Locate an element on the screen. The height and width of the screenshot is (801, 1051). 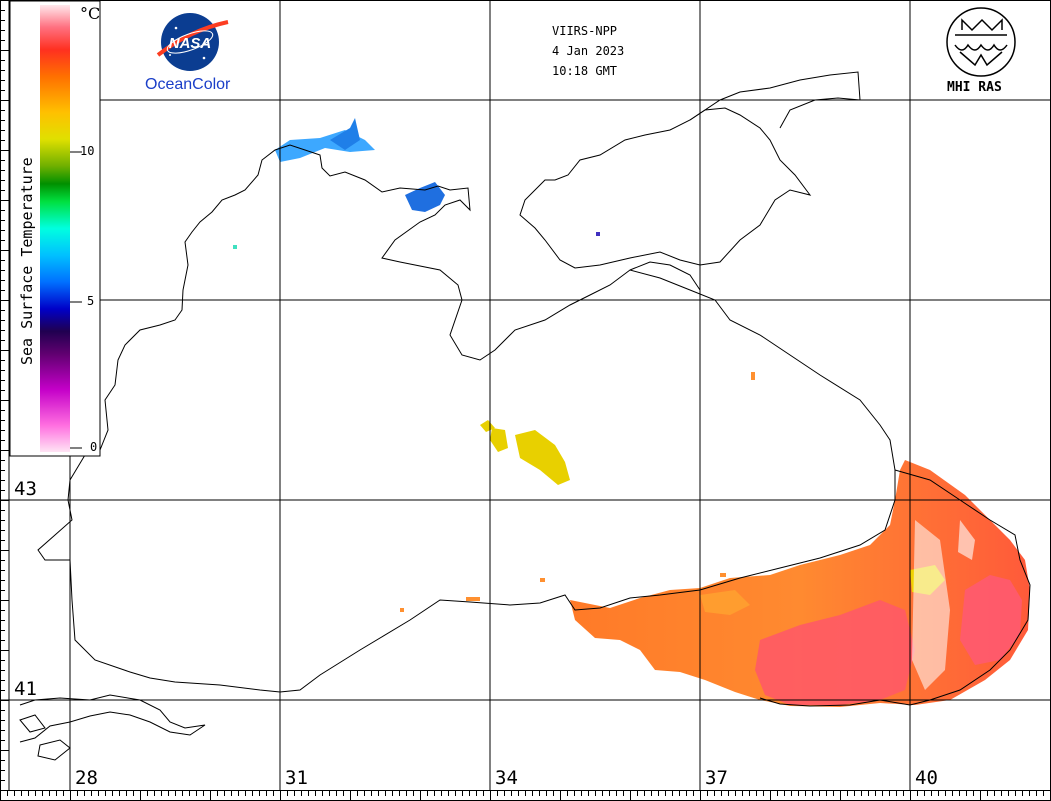
lon-label-40: 40 is located at coordinates (926, 778).